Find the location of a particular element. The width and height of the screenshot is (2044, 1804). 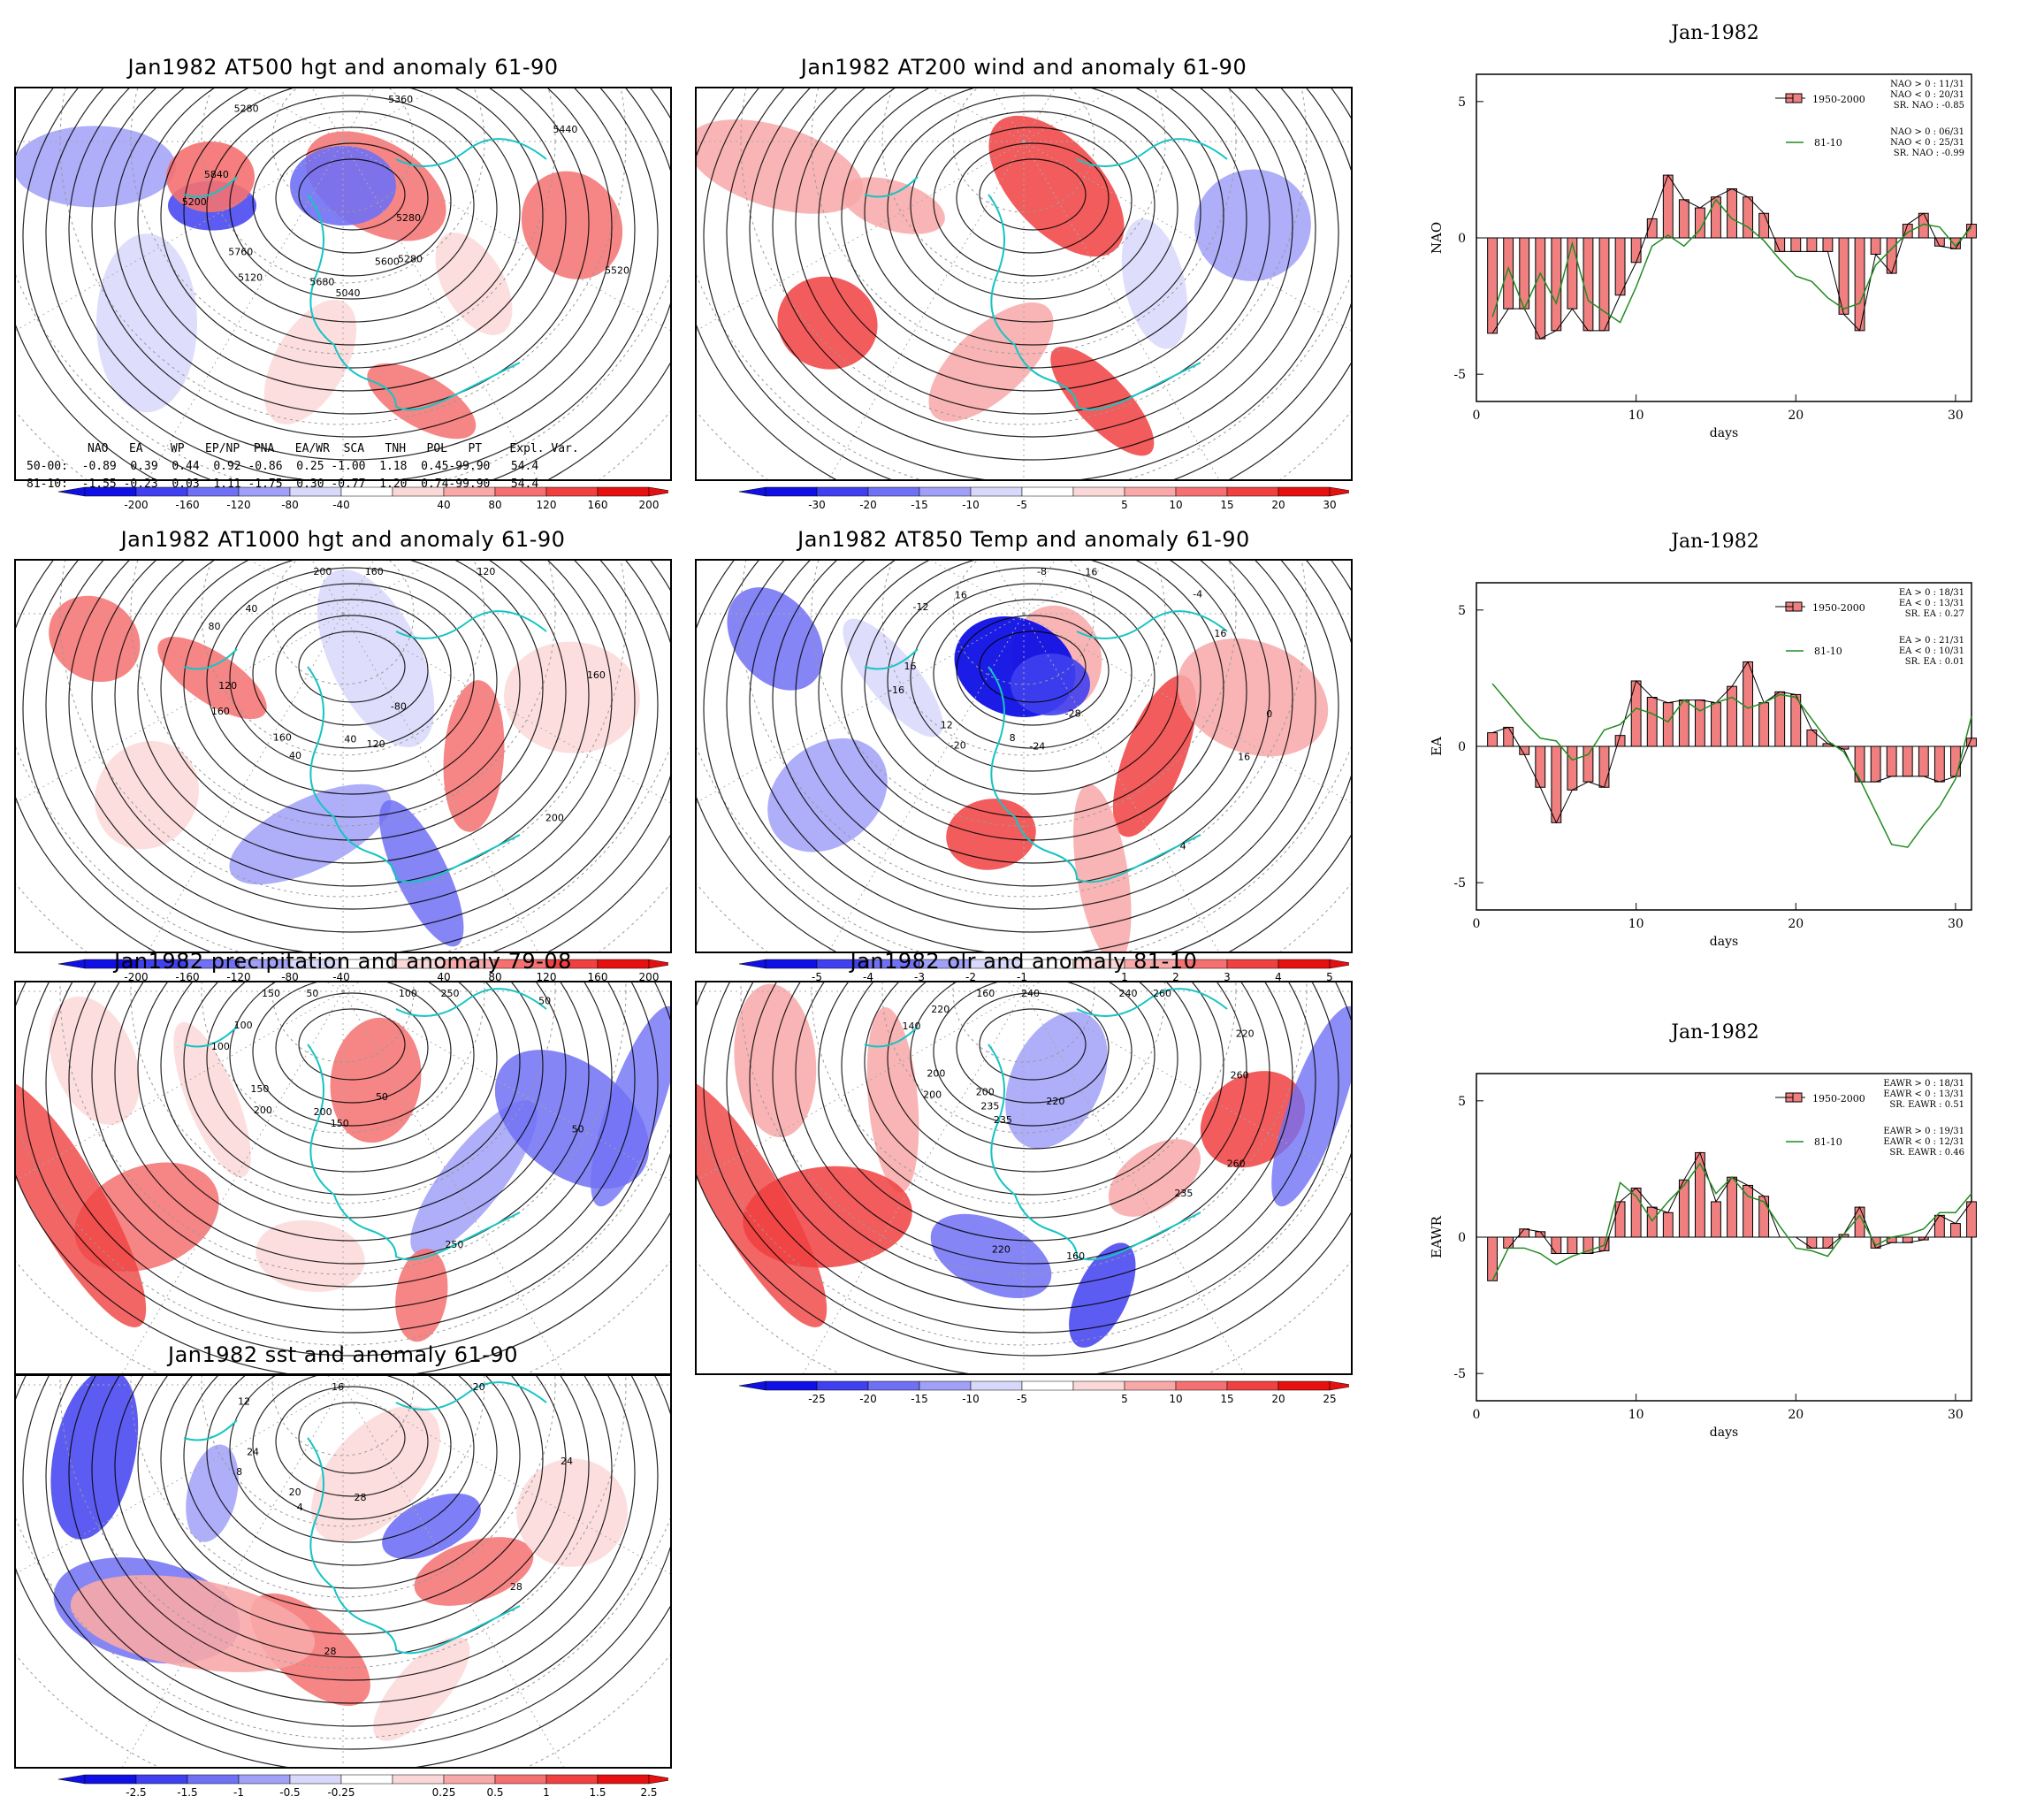

contour-label: 120 is located at coordinates (227, 686).